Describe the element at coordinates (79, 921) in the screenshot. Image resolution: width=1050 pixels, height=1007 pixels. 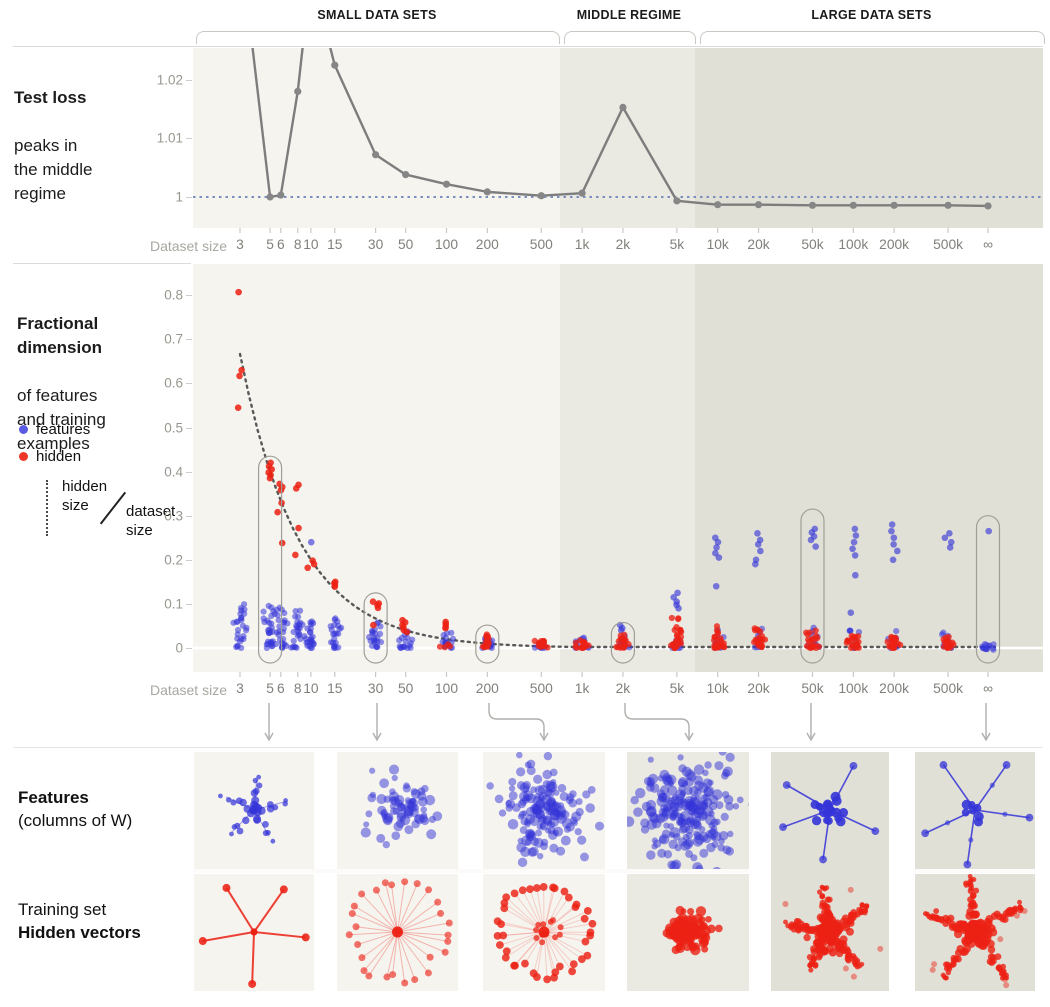
I see `hidden-row-label: Training set Hidden vectors` at that location.